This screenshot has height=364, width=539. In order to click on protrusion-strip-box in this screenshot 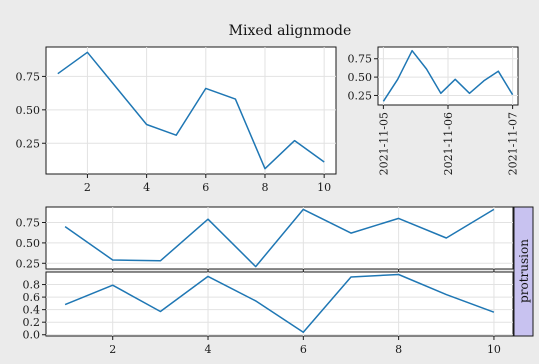, I will do `click(523, 271)`.